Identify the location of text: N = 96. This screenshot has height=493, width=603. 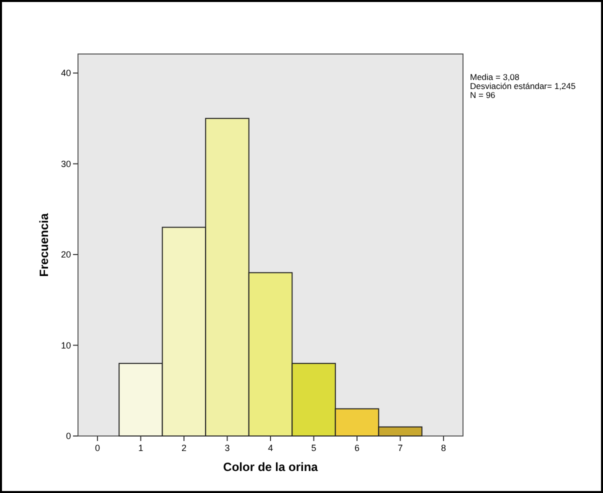
(483, 95).